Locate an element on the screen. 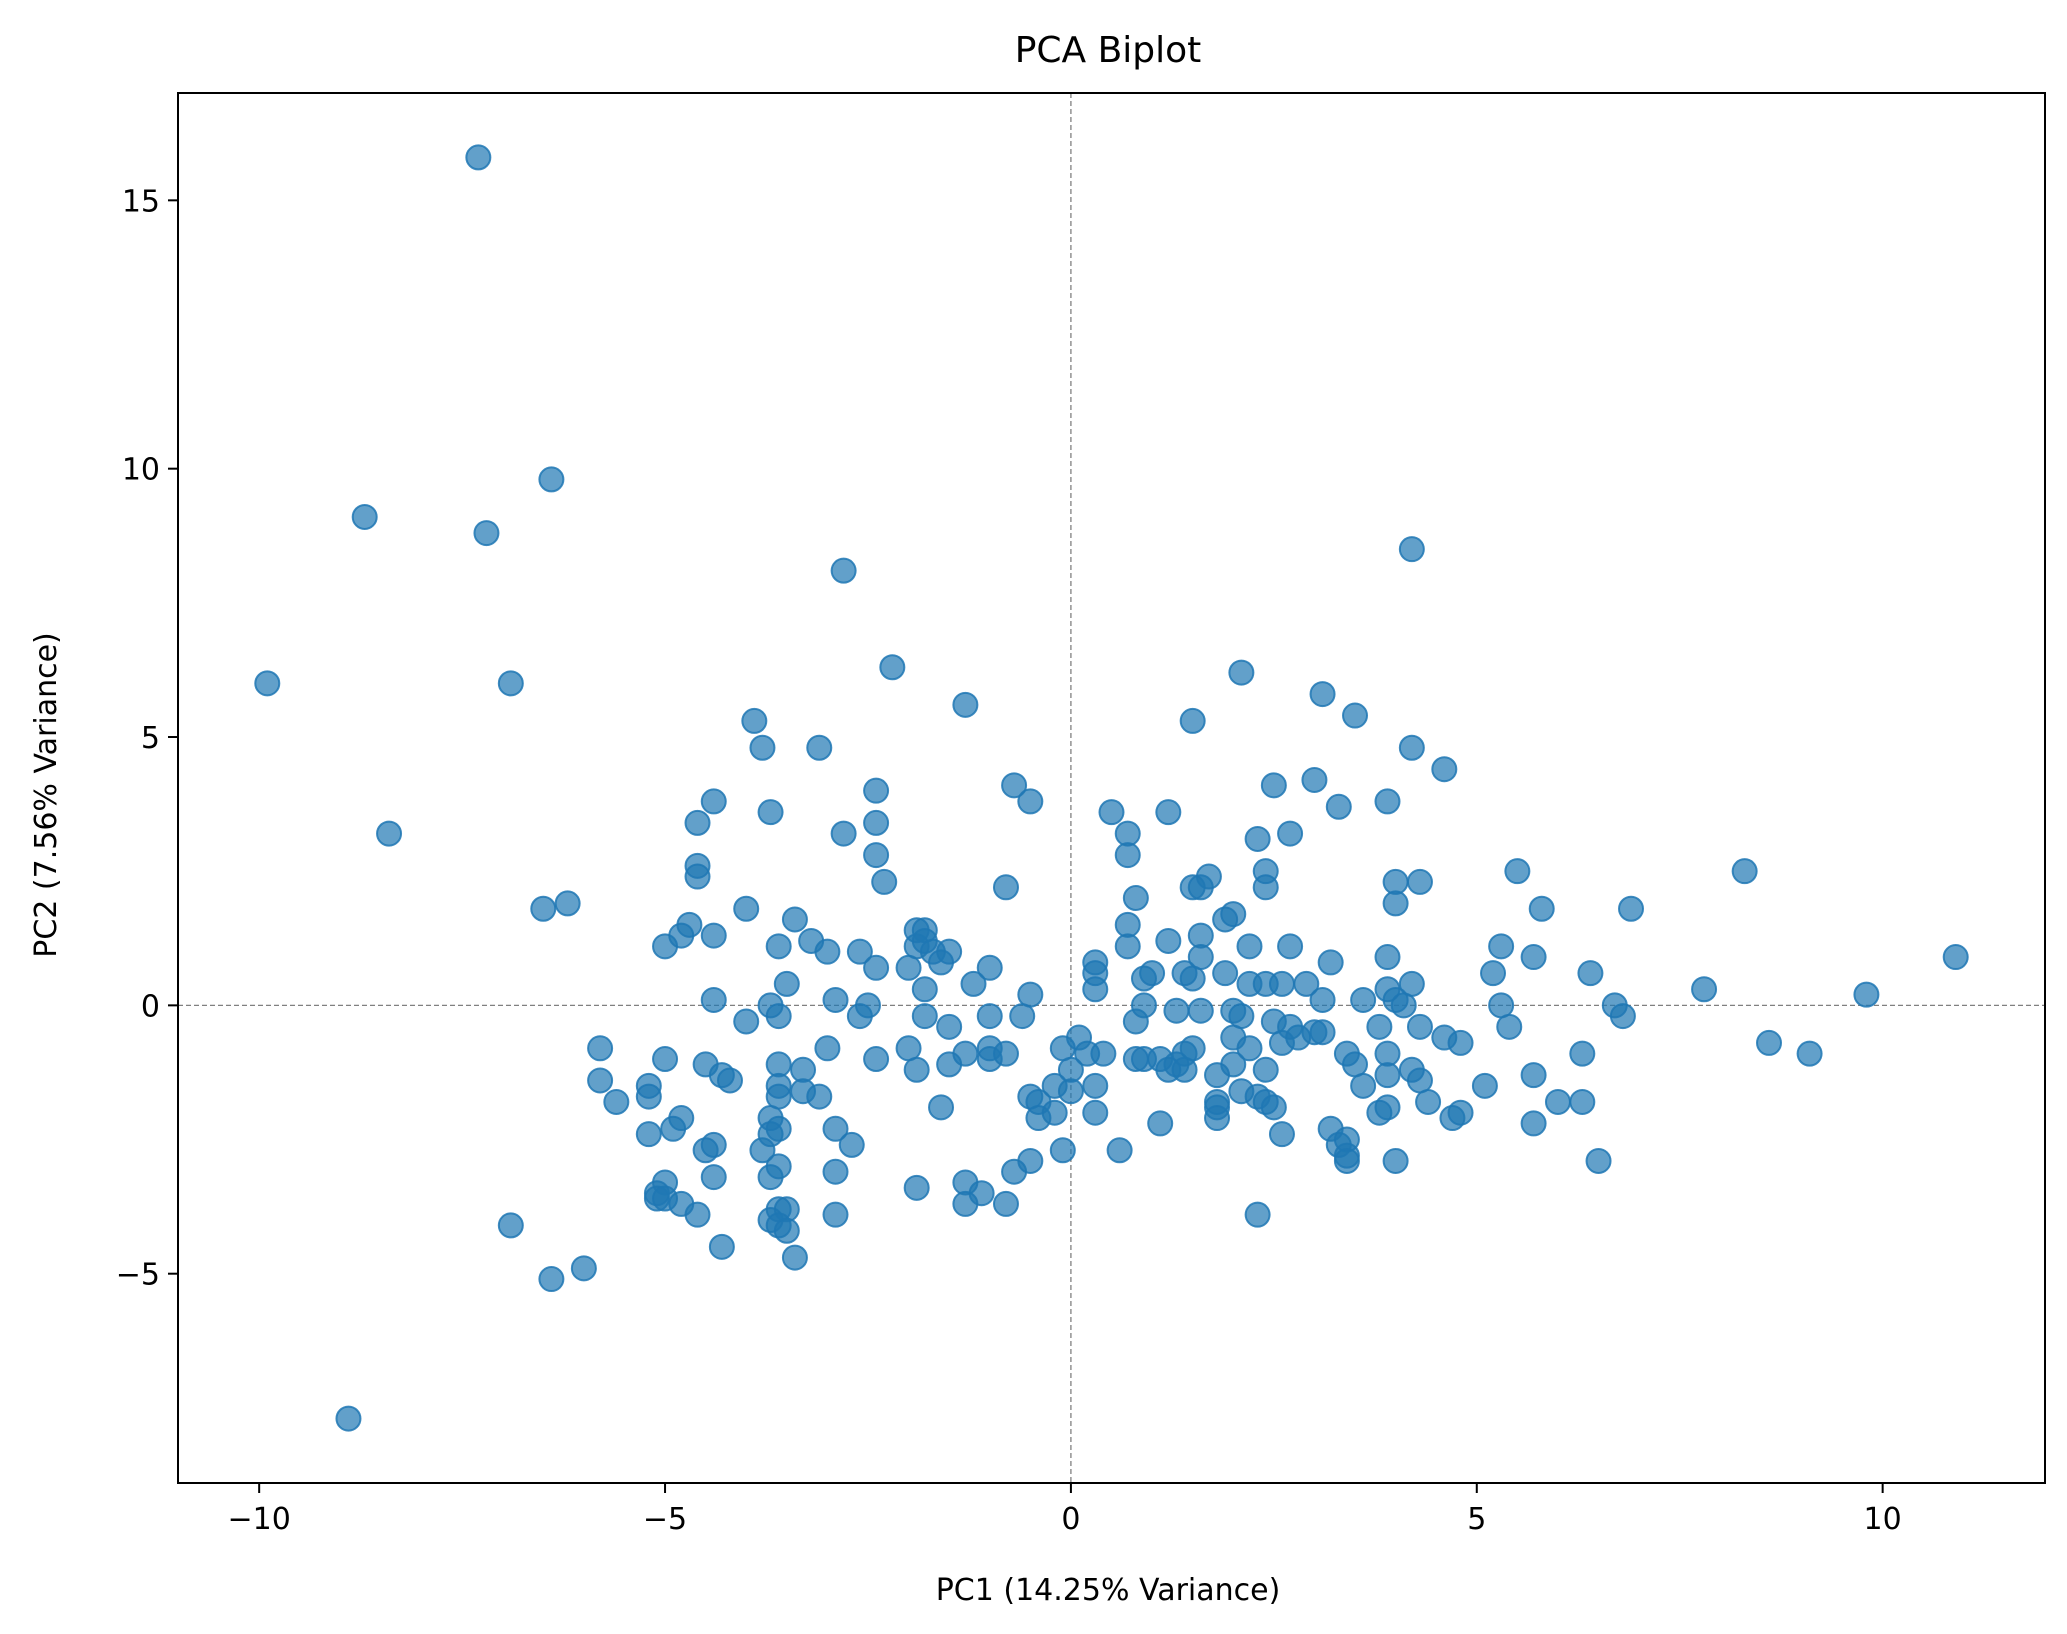 Image resolution: width=2067 pixels, height=1634 pixels. y-tick-label: 10 is located at coordinates (141, 470).